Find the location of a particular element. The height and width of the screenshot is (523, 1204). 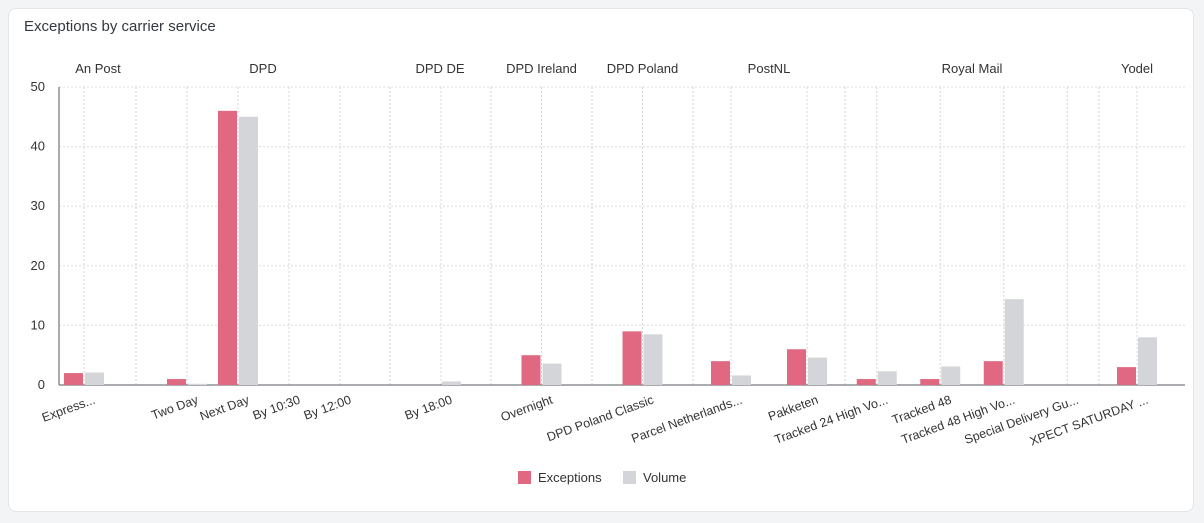

y-tick-label: 10 is located at coordinates (38, 324).